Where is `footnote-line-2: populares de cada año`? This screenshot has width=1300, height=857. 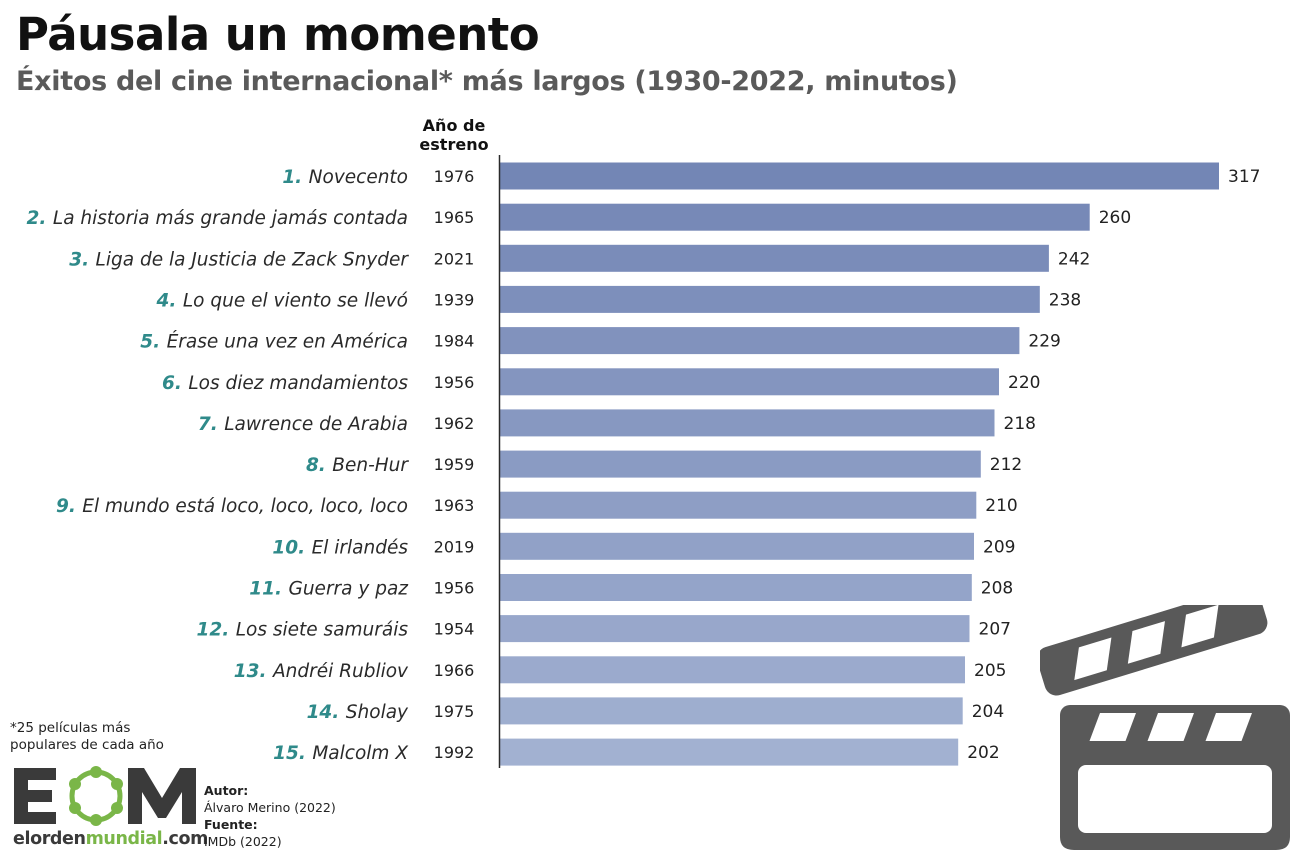 footnote-line-2: populares de cada año is located at coordinates (87, 745).